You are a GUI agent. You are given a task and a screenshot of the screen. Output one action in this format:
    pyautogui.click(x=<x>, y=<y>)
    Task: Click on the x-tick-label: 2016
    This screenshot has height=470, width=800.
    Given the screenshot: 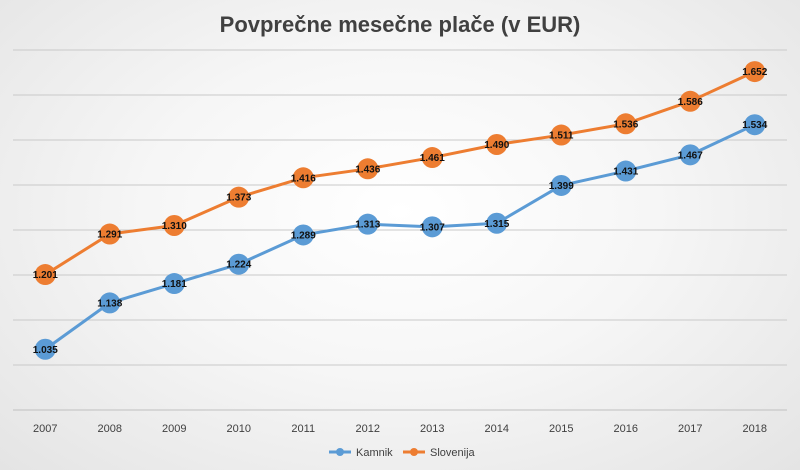 What is the action you would take?
    pyautogui.click(x=626, y=429)
    